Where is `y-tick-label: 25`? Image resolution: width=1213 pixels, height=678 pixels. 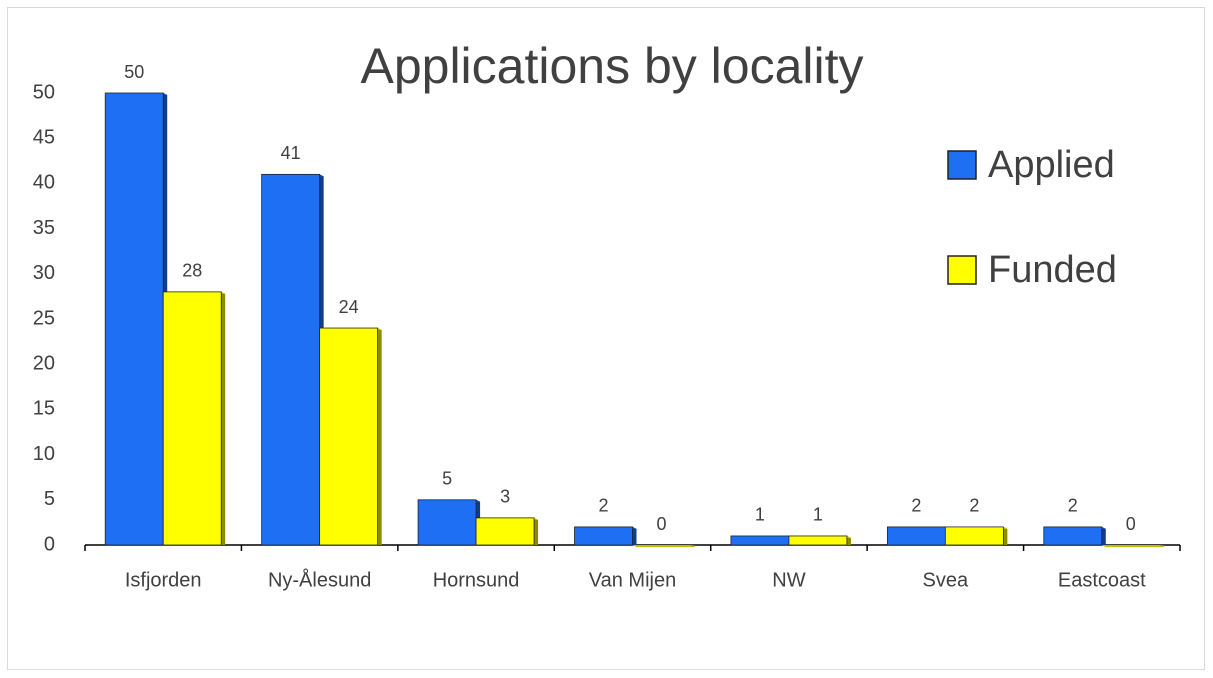
y-tick-label: 25 is located at coordinates (44, 318).